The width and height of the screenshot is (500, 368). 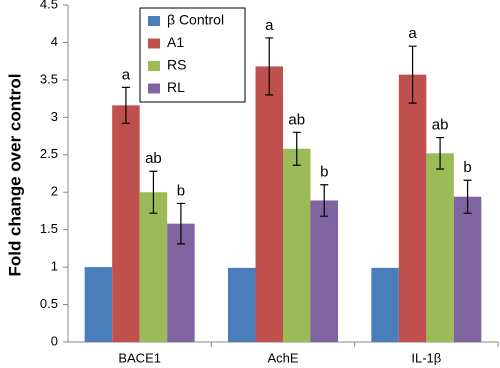 I want to click on y-tick-label: 1.5, so click(x=49, y=228).